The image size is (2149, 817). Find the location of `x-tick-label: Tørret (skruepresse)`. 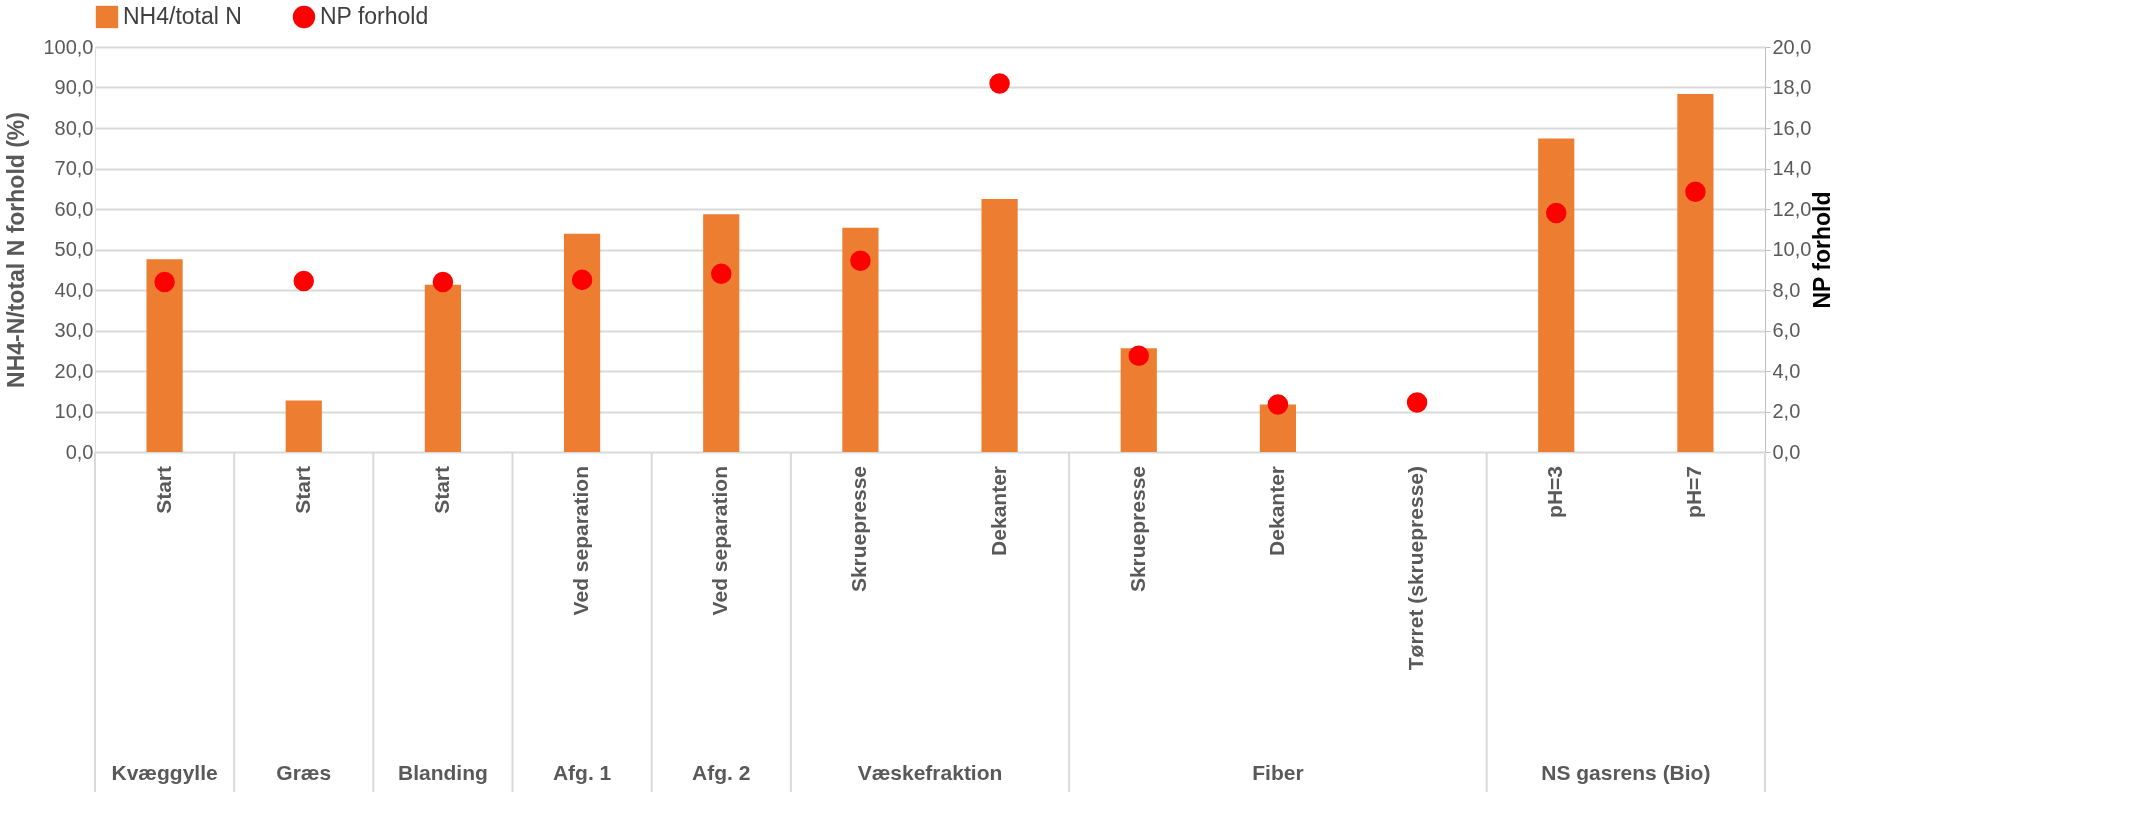

x-tick-label: Tørret (skruepresse) is located at coordinates (1416, 568).